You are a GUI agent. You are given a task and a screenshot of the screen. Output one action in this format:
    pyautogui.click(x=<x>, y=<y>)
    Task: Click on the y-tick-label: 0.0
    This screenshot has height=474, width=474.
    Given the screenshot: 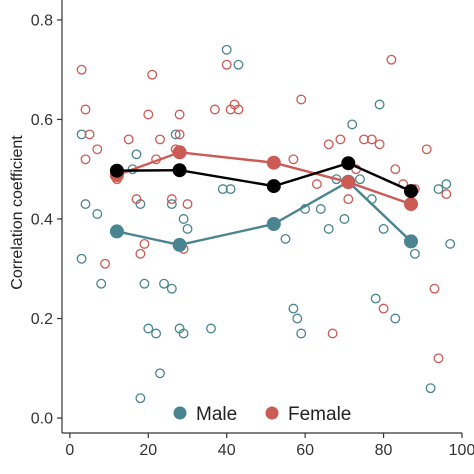 What is the action you would take?
    pyautogui.click(x=42, y=419)
    